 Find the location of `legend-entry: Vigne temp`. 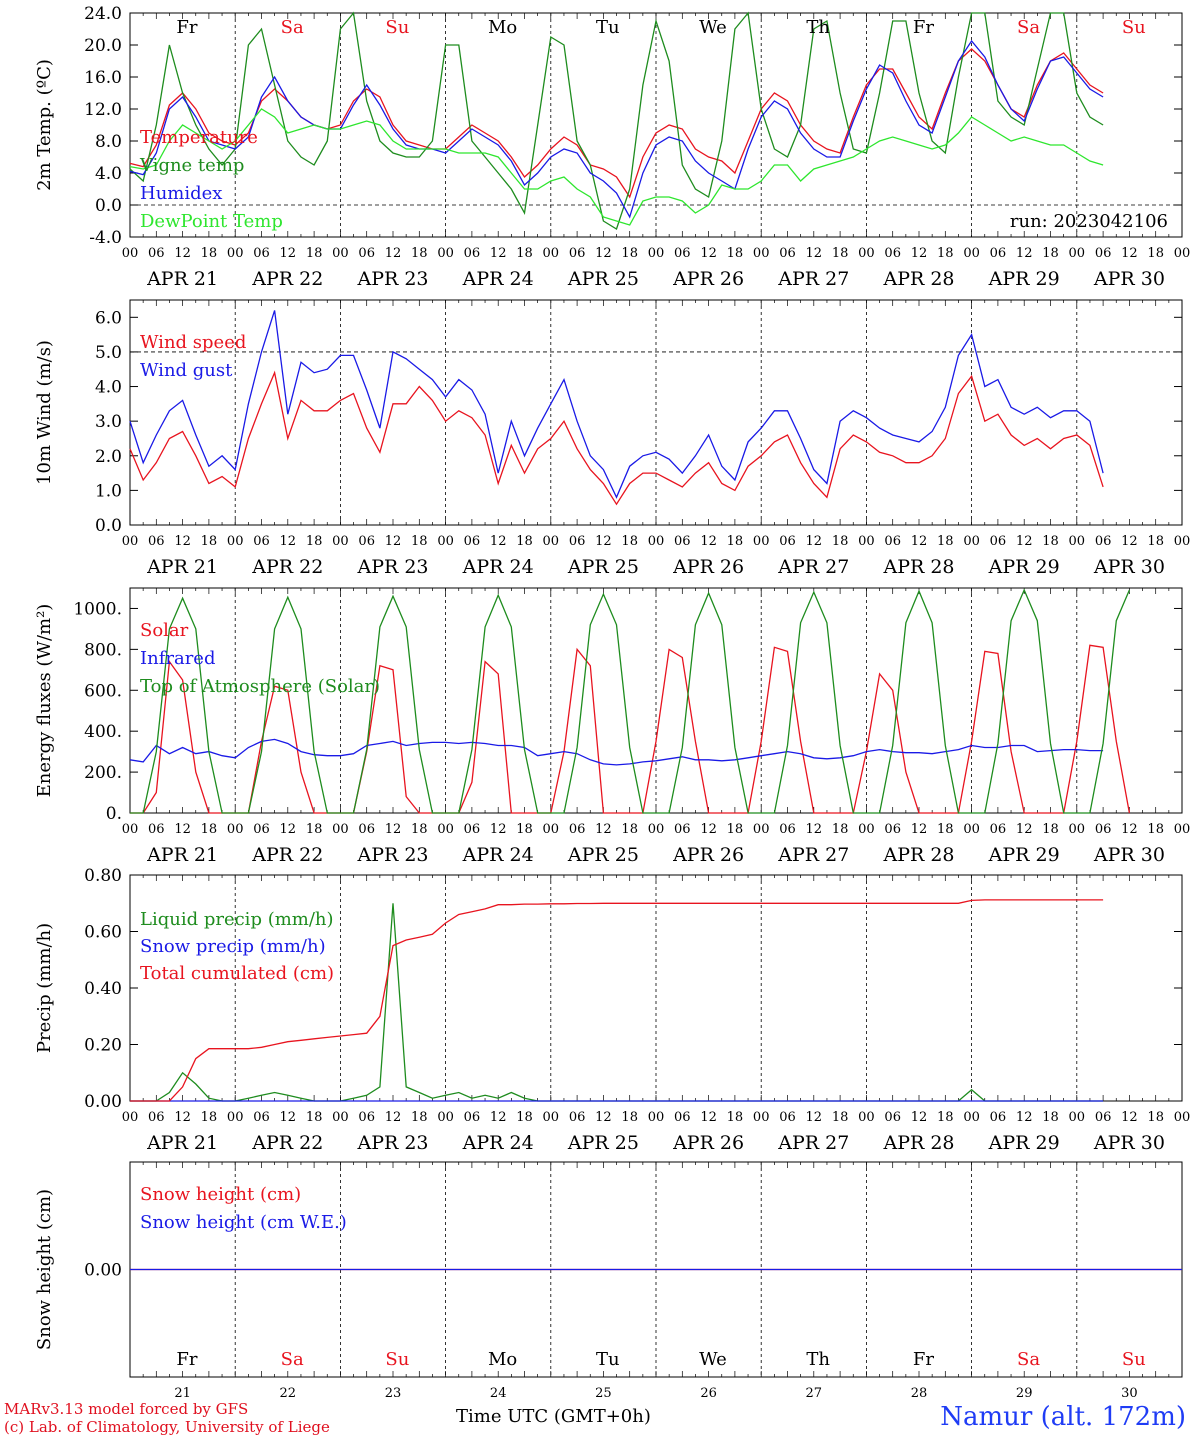

legend-entry: Vigne temp is located at coordinates (191, 165).